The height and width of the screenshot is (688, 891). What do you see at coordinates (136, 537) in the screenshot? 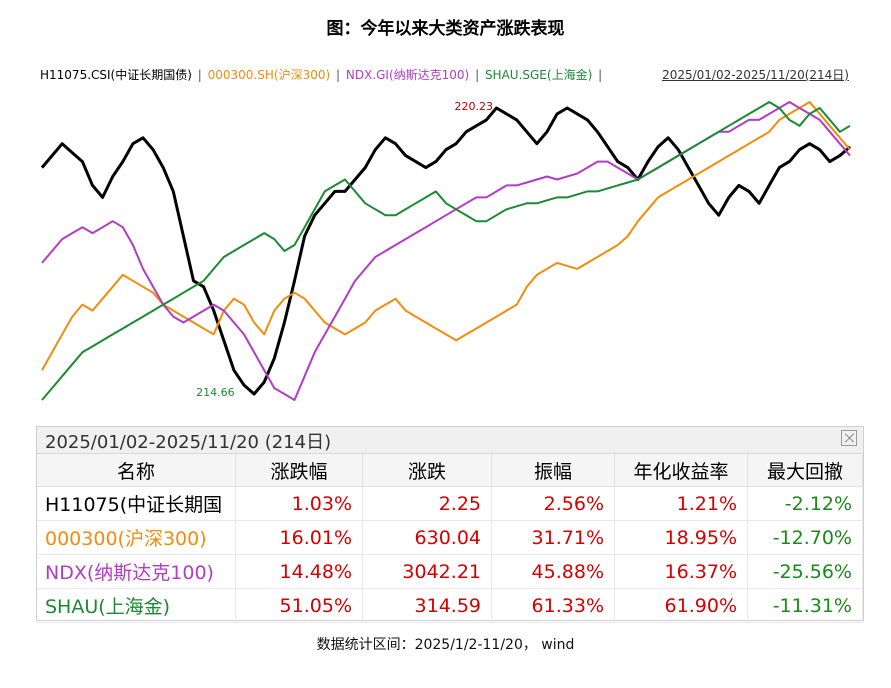
I see `row-name: 000300(沪深300)` at bounding box center [136, 537].